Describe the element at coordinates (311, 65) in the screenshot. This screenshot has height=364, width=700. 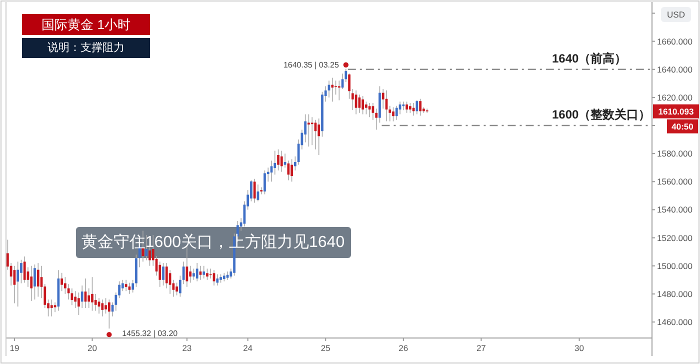
I see `annotation: 1640.35 | 03.25` at that location.